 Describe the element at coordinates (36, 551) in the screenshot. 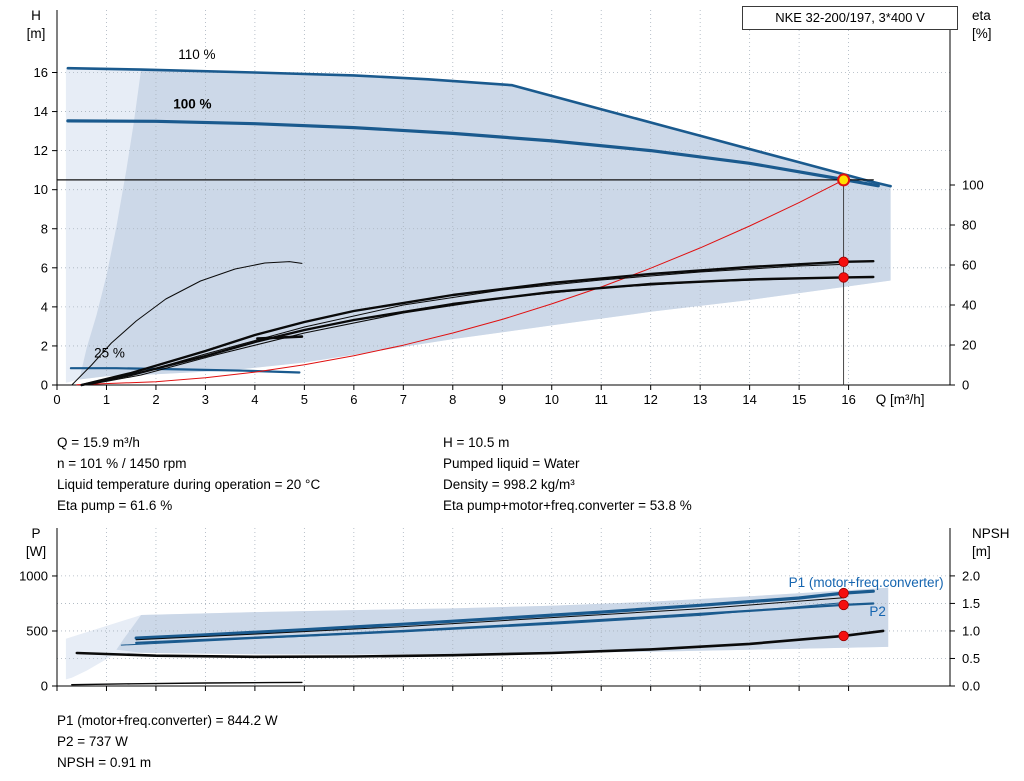

I see `y-left-axis-title: [W]` at that location.